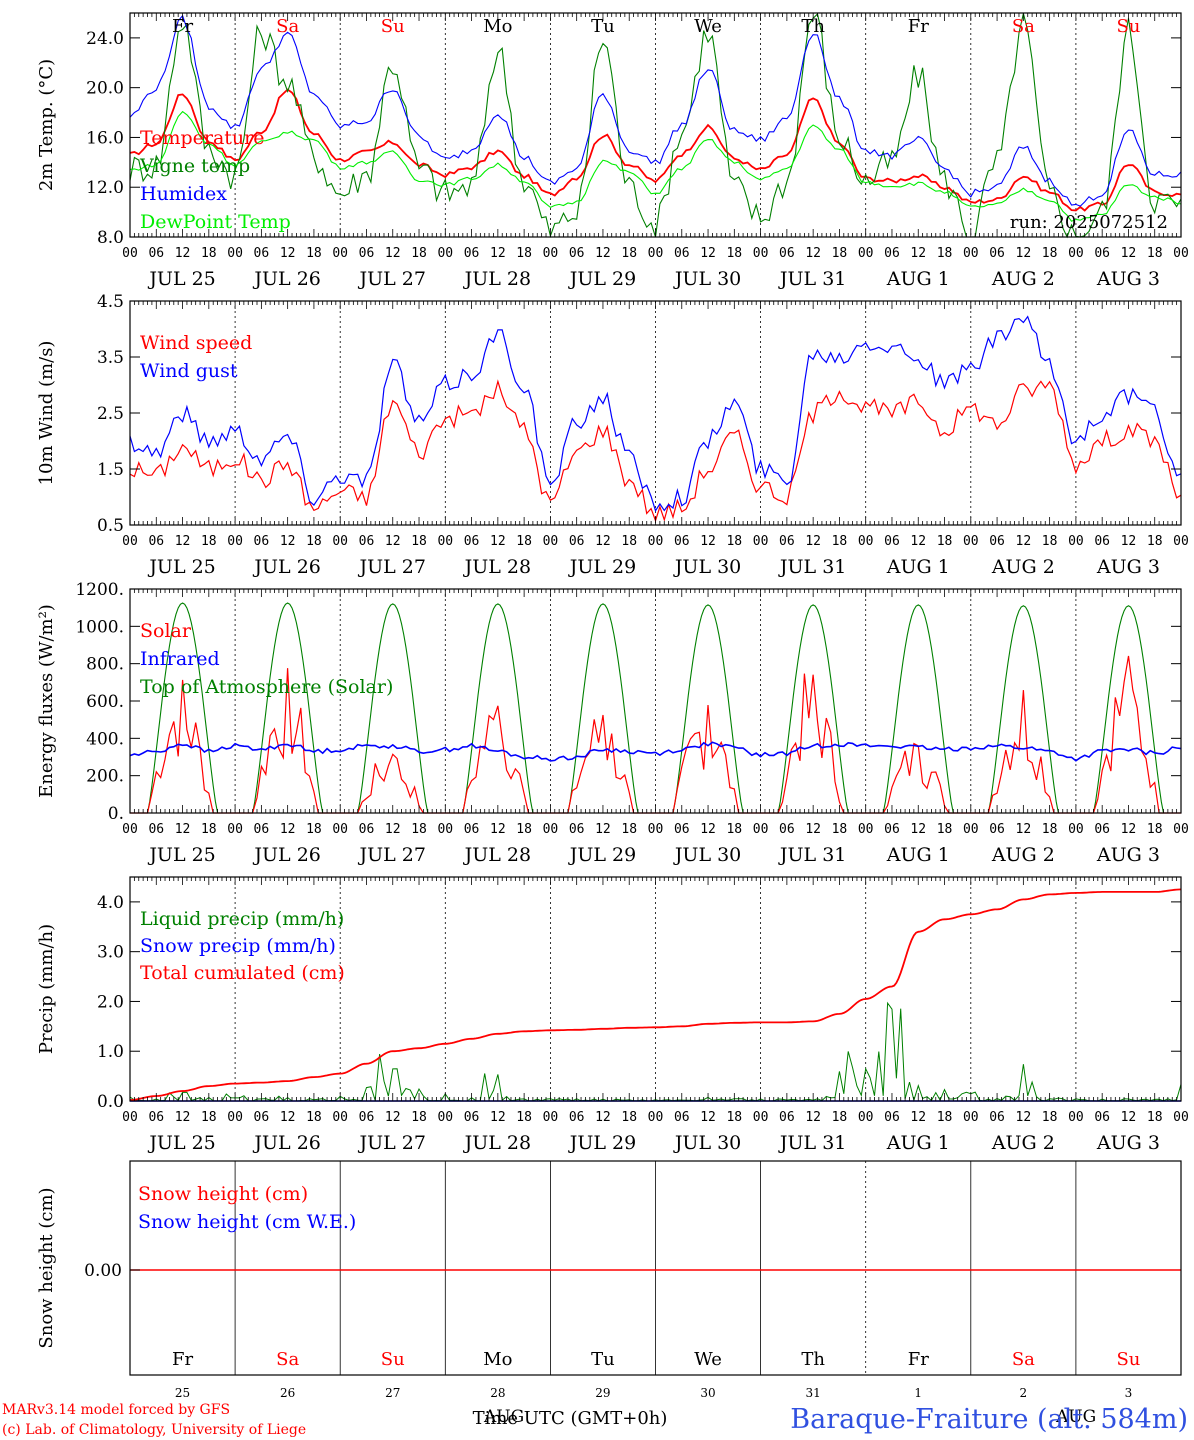  I want to click on date-label: AUG 2, so click(1023, 855).